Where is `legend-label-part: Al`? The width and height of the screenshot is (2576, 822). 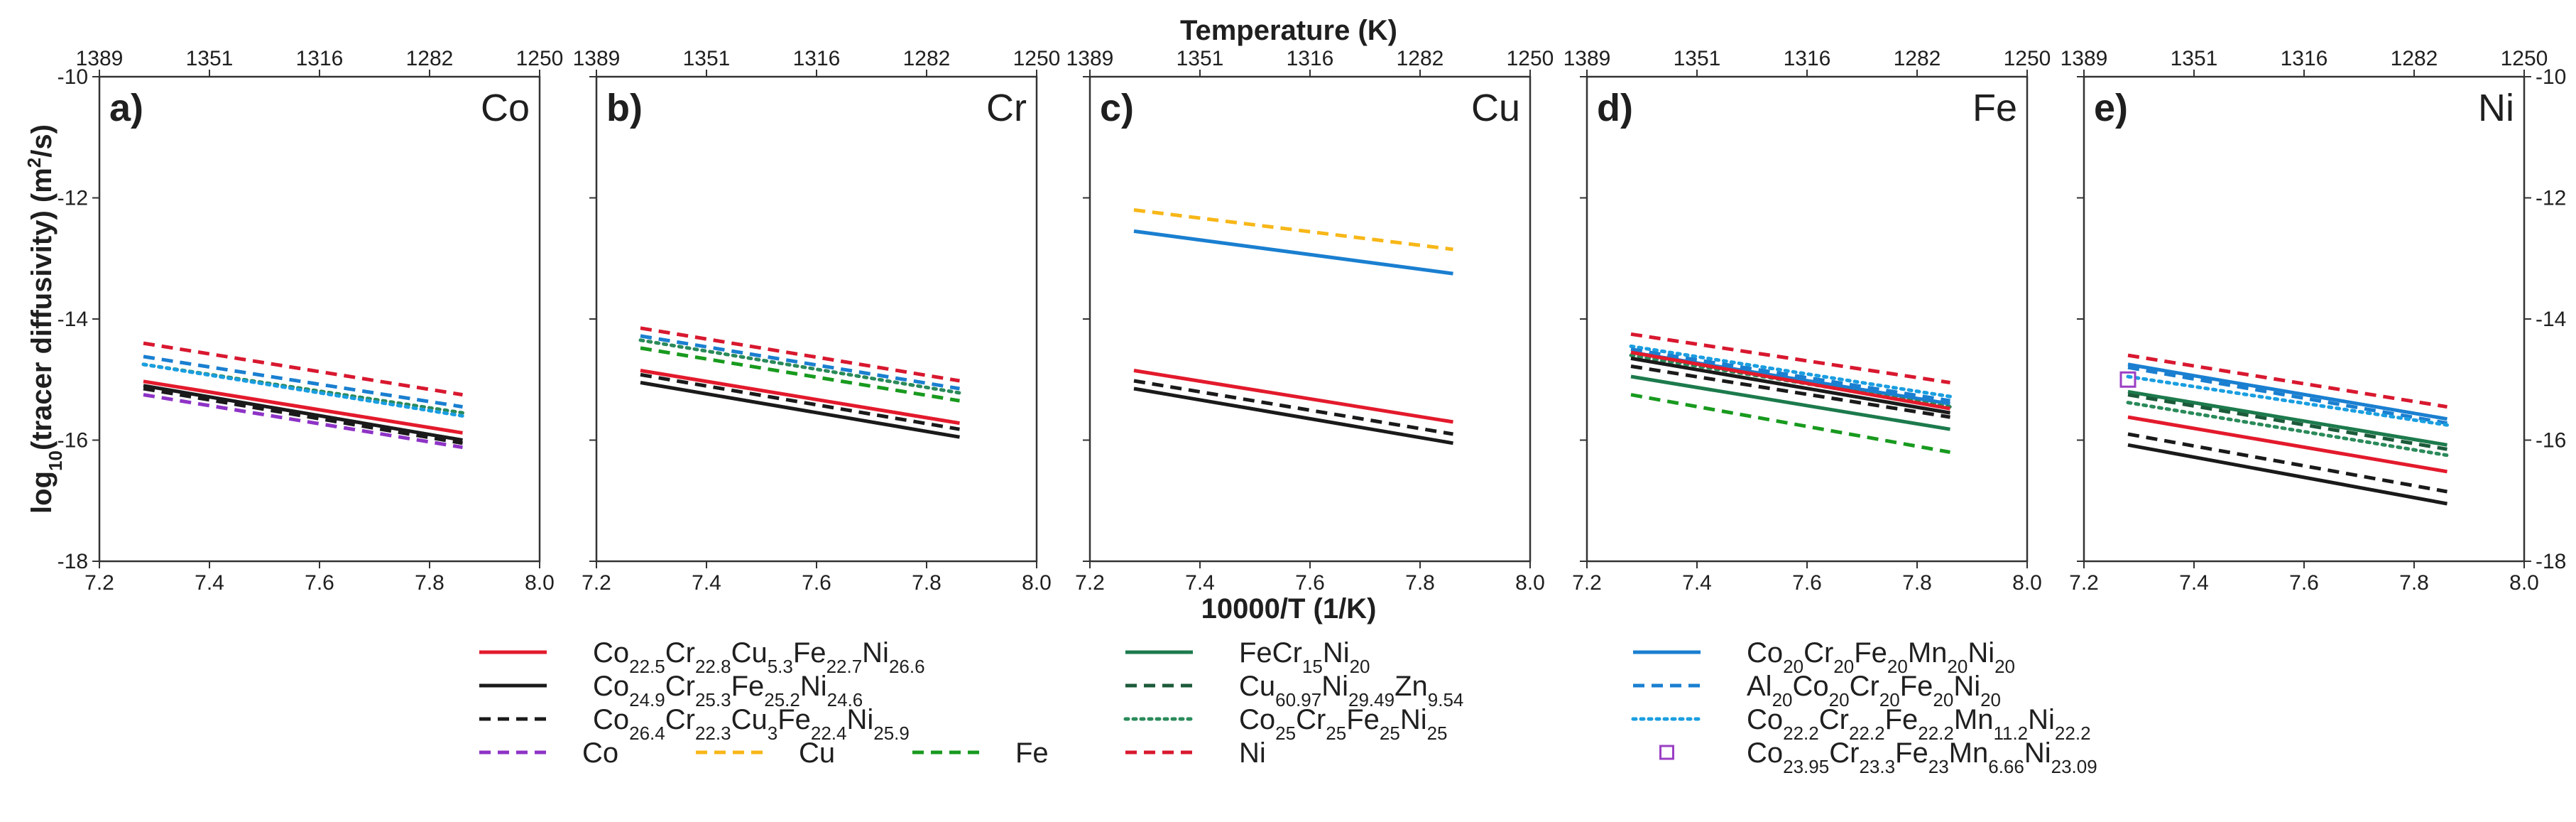 legend-label-part: Al is located at coordinates (1759, 686).